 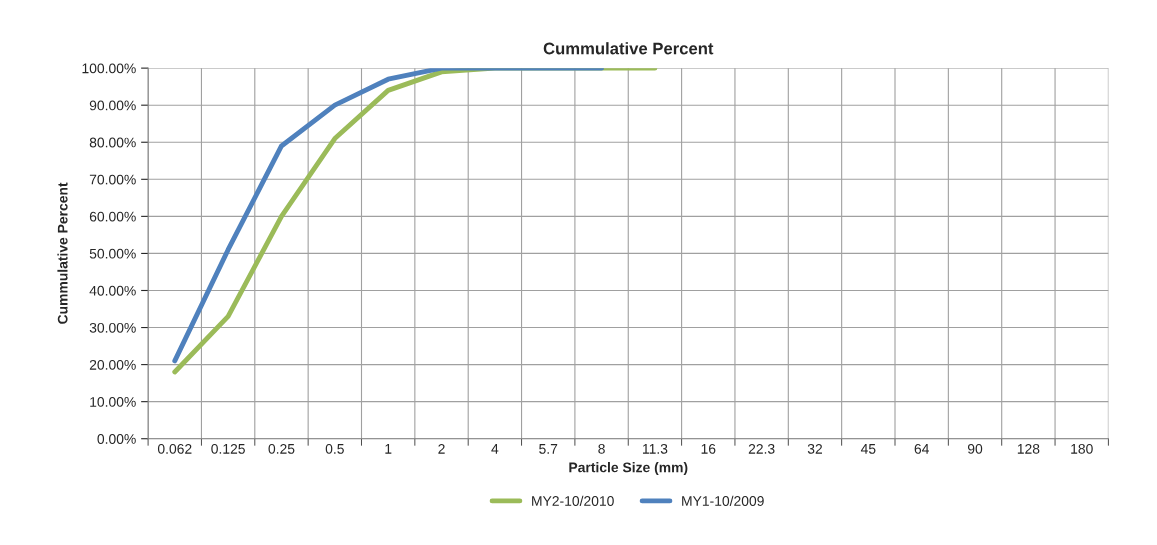 What do you see at coordinates (112, 290) in the screenshot?
I see `y-tick-label: 40.00%` at bounding box center [112, 290].